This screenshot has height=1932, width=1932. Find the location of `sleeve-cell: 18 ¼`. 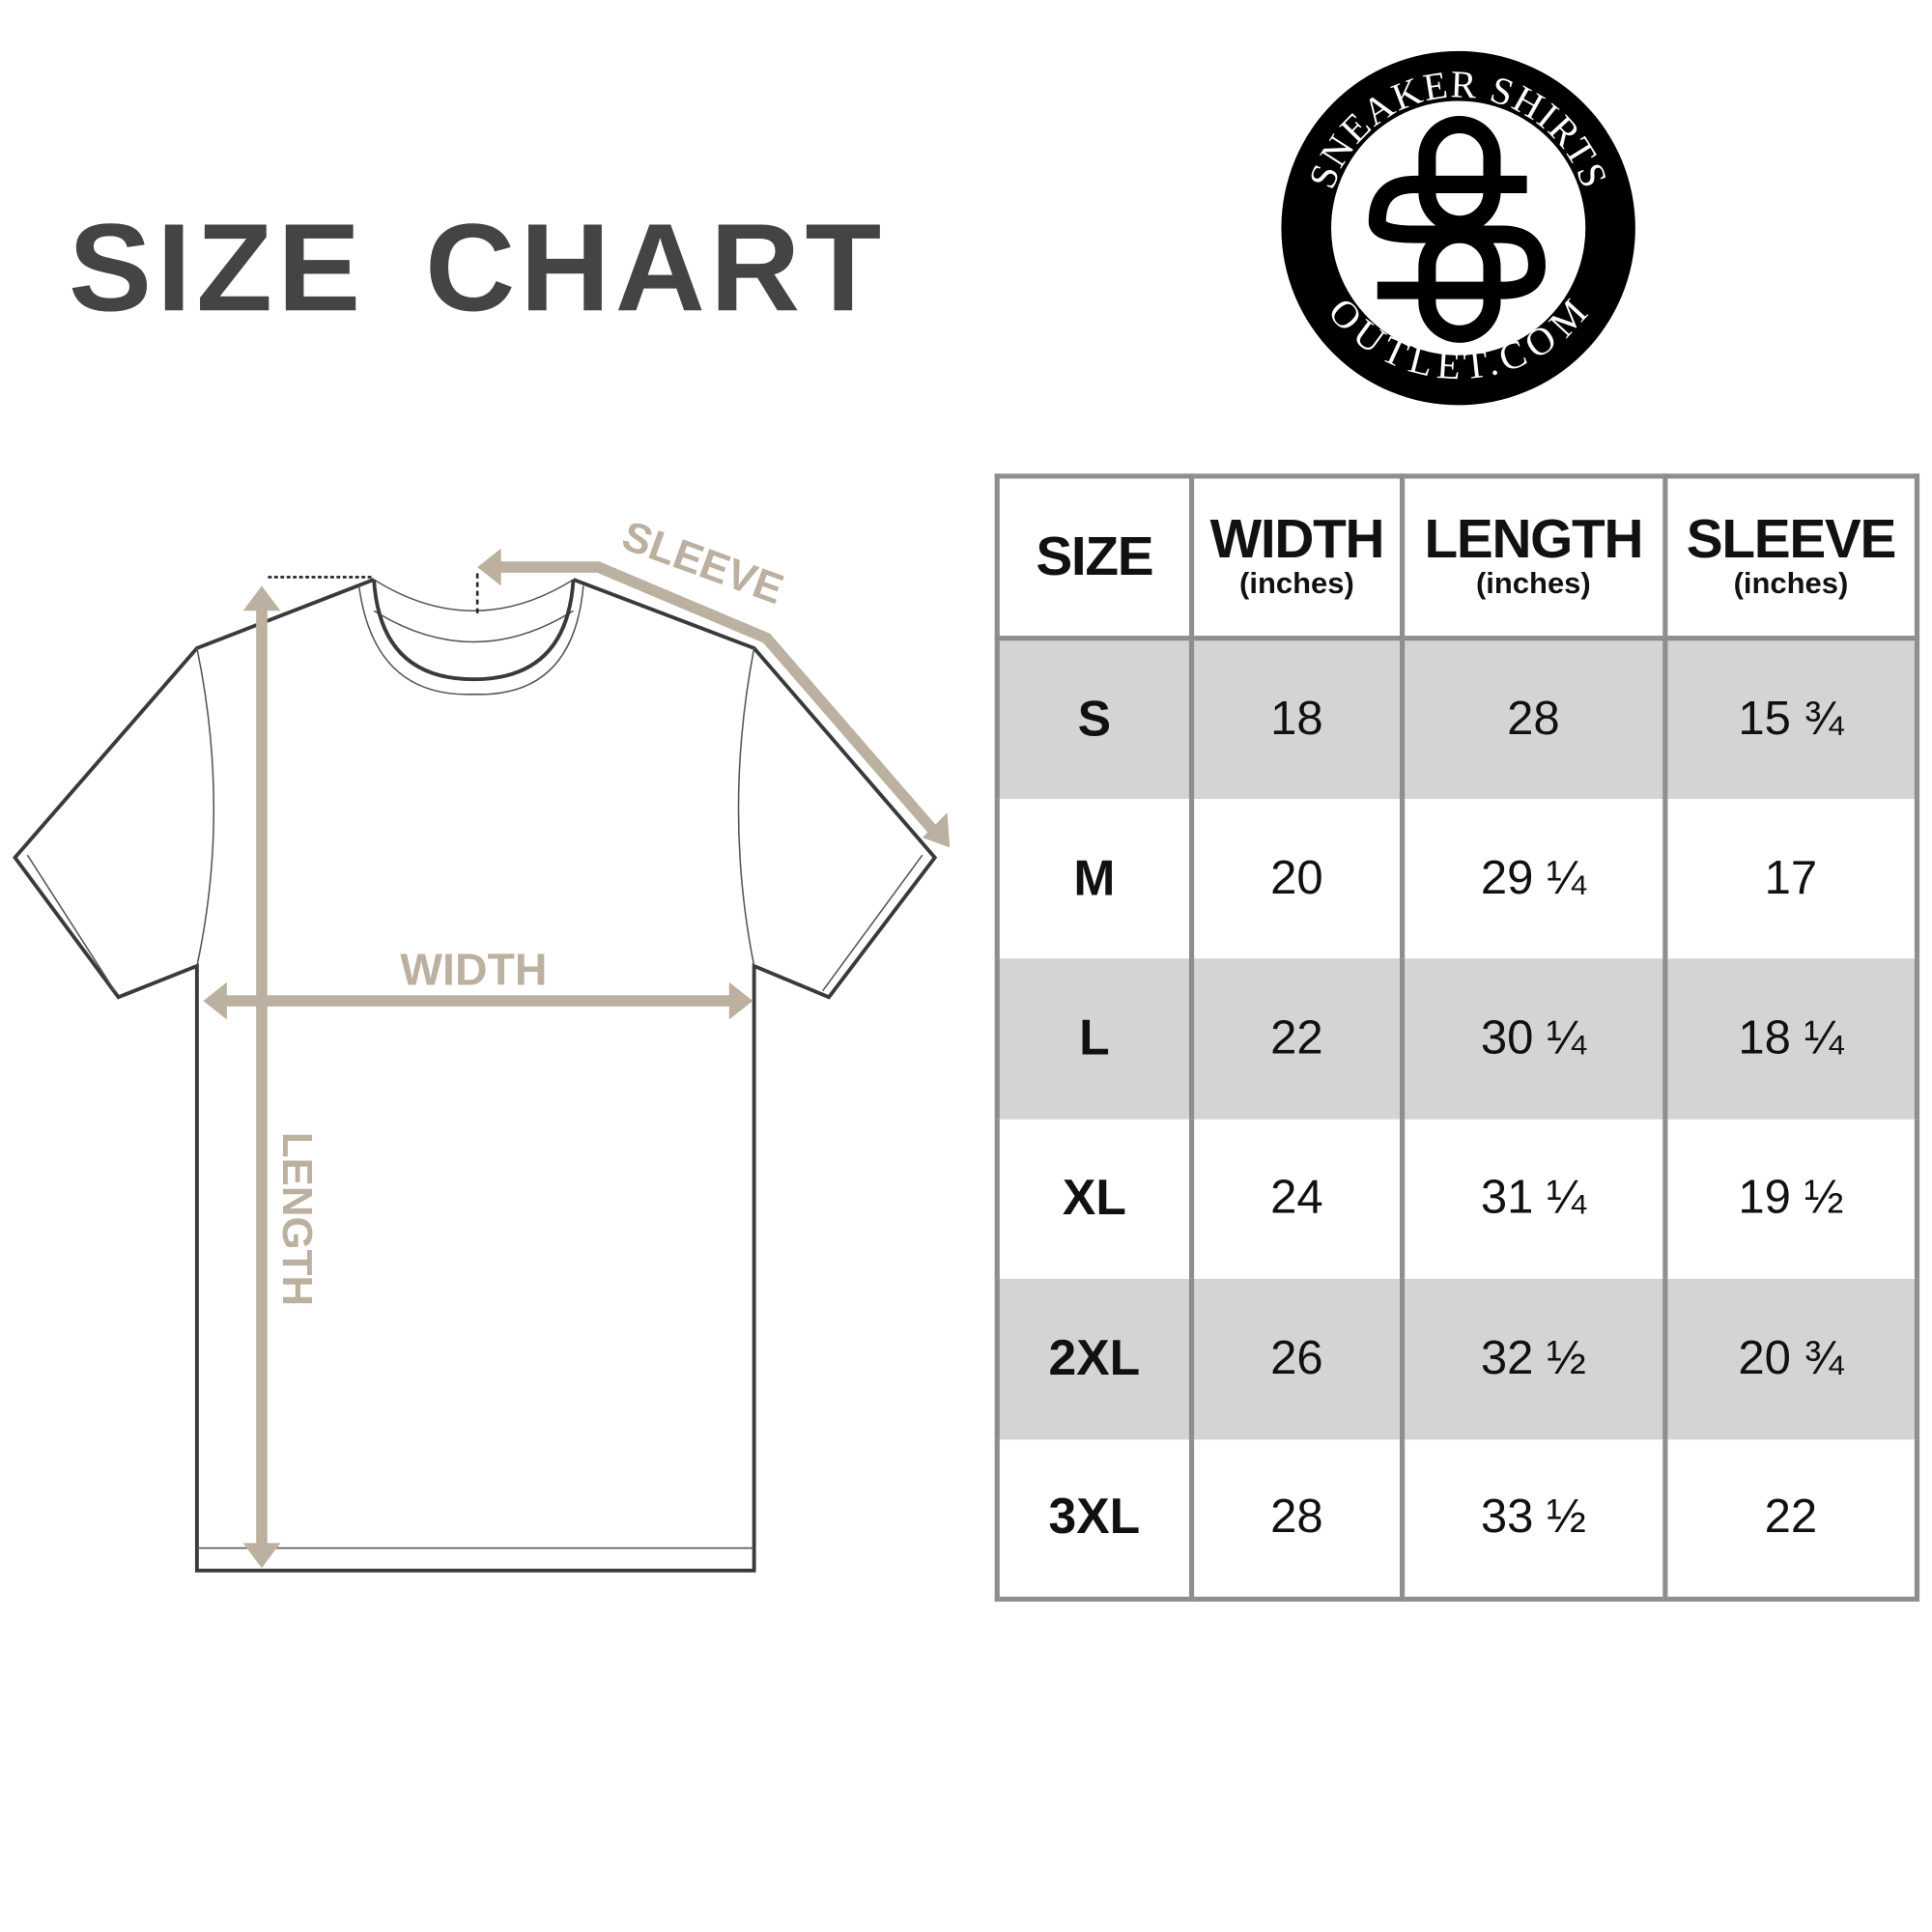

sleeve-cell: 18 ¼ is located at coordinates (1791, 1039).